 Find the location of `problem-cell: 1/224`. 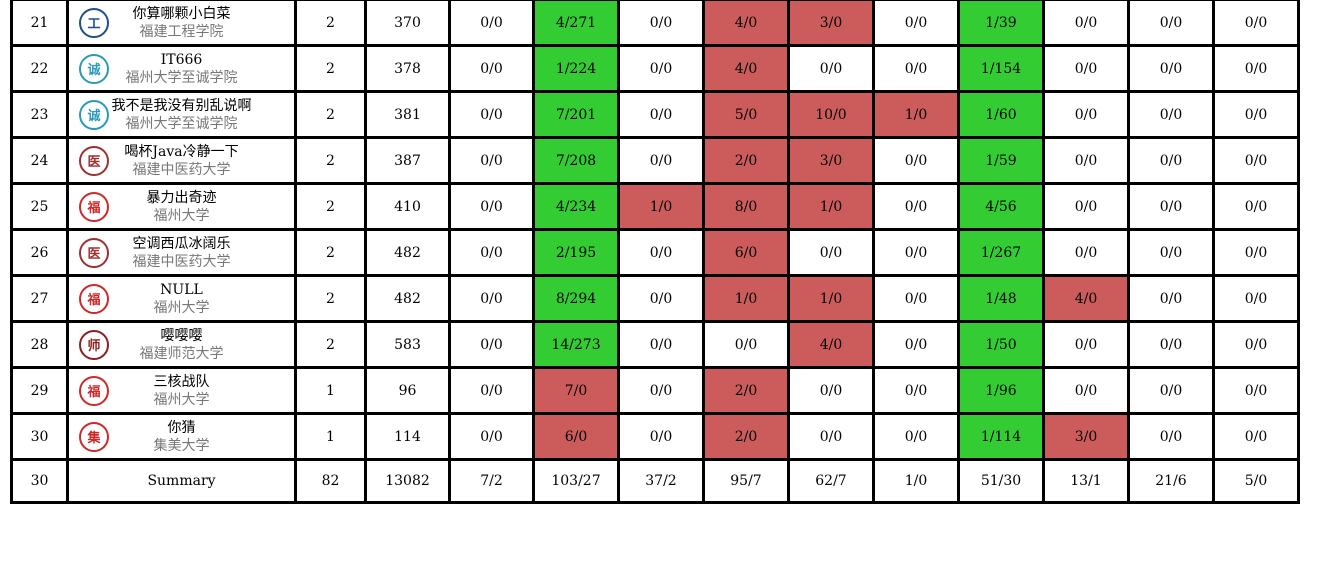

problem-cell: 1/224 is located at coordinates (576, 68).